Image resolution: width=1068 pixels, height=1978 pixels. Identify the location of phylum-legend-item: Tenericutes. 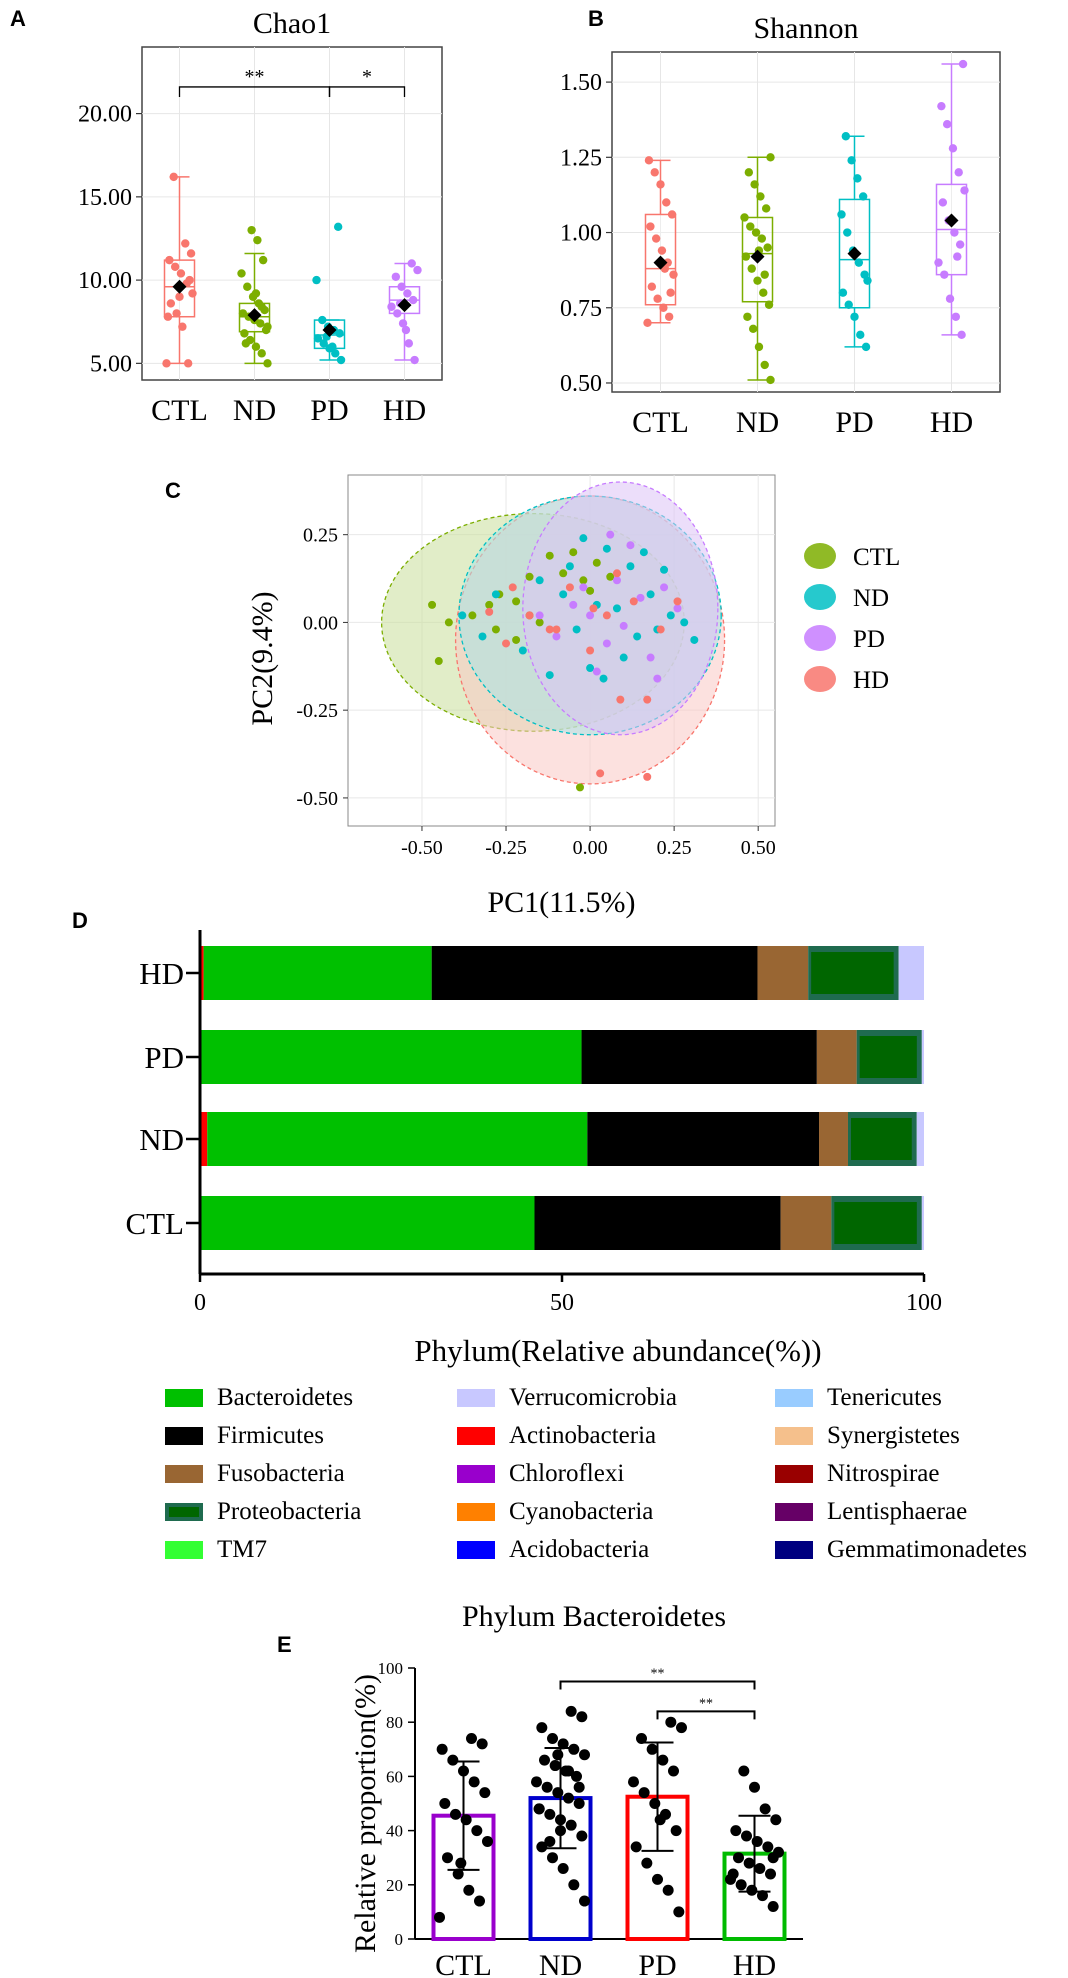
(858, 1398).